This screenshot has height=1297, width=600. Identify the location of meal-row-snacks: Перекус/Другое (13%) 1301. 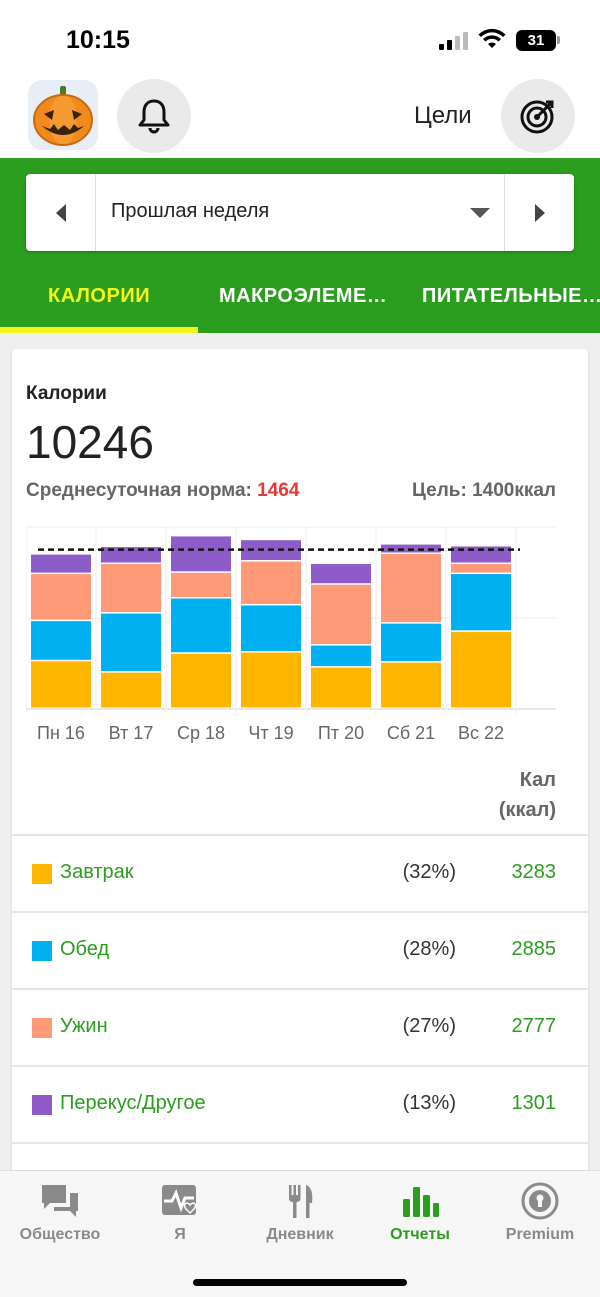
(300, 1103).